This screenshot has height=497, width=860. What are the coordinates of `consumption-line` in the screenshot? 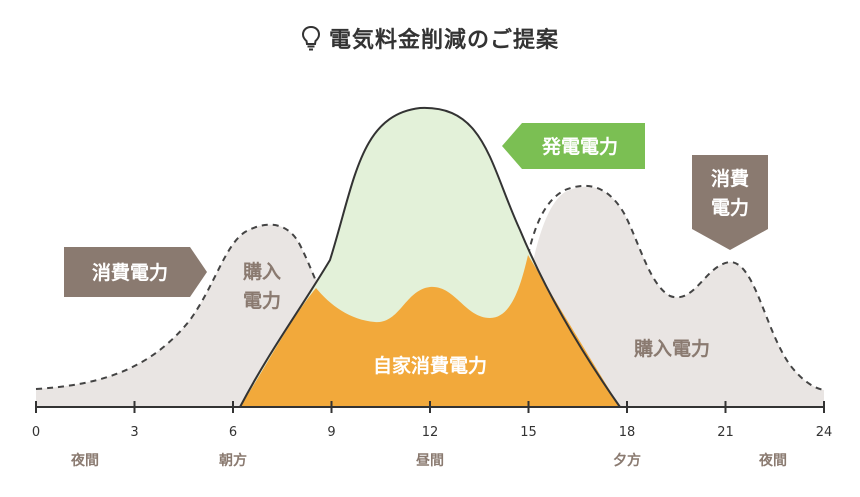 It's located at (178, 306).